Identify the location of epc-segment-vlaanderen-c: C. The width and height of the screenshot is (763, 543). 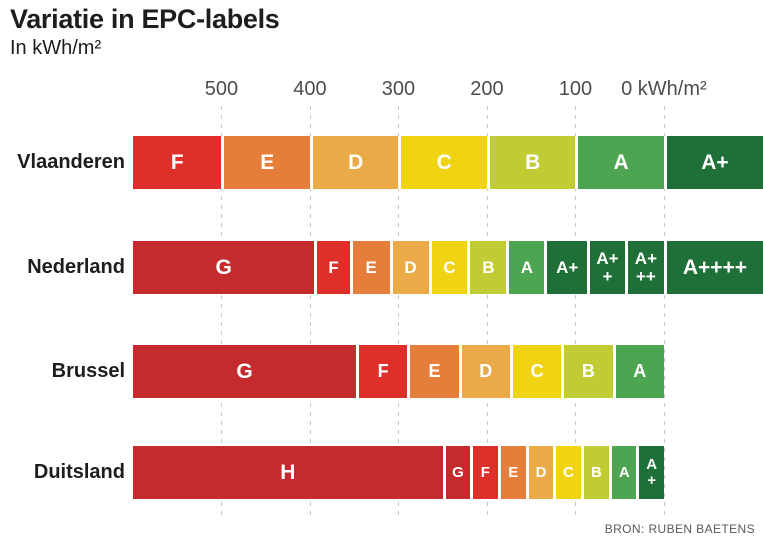
(442, 162).